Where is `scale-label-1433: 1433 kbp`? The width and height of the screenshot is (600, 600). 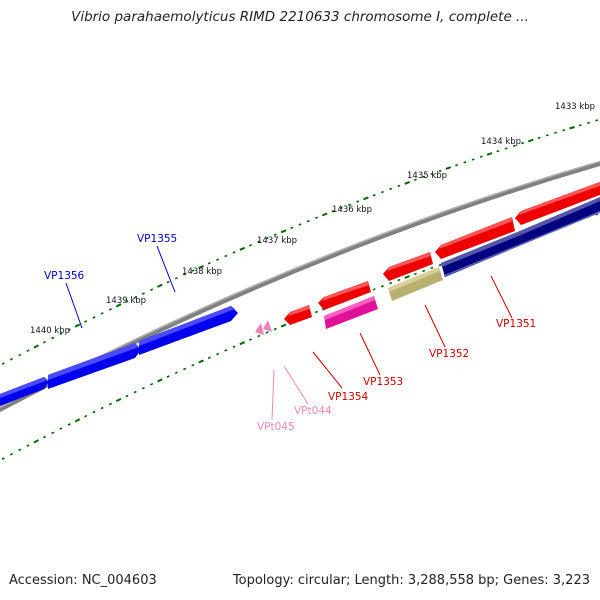
scale-label-1433: 1433 kbp is located at coordinates (575, 107).